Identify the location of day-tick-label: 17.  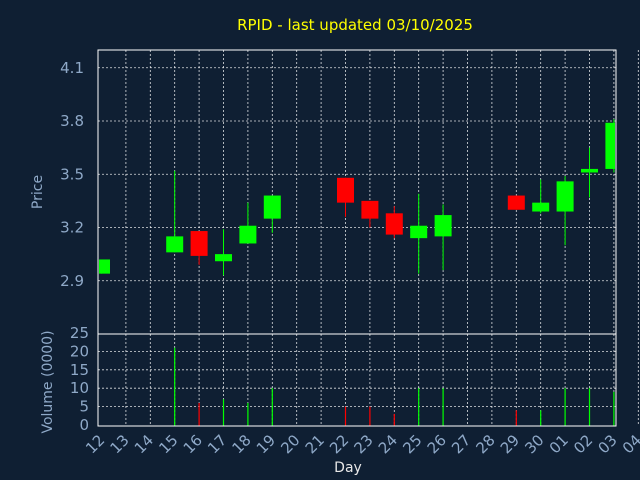
(217, 444).